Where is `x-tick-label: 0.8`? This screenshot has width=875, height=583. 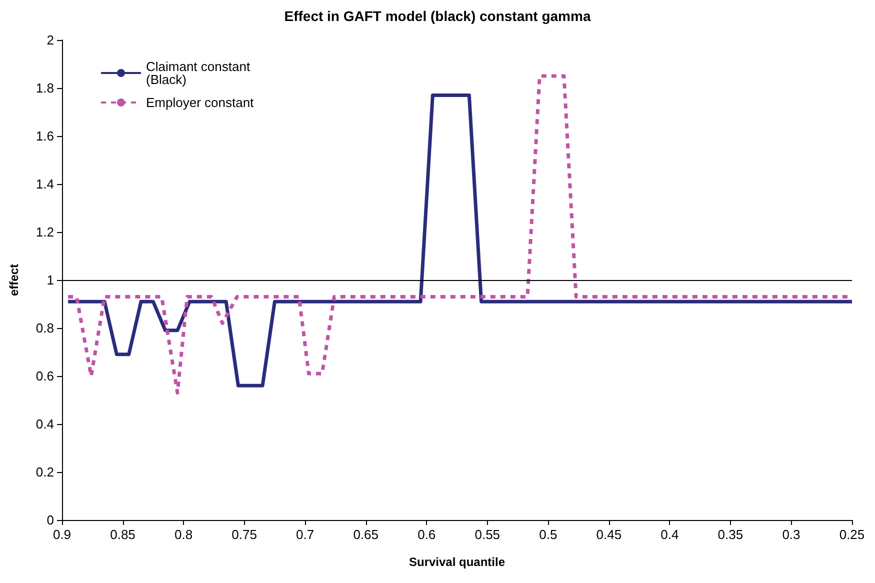 x-tick-label: 0.8 is located at coordinates (183, 534).